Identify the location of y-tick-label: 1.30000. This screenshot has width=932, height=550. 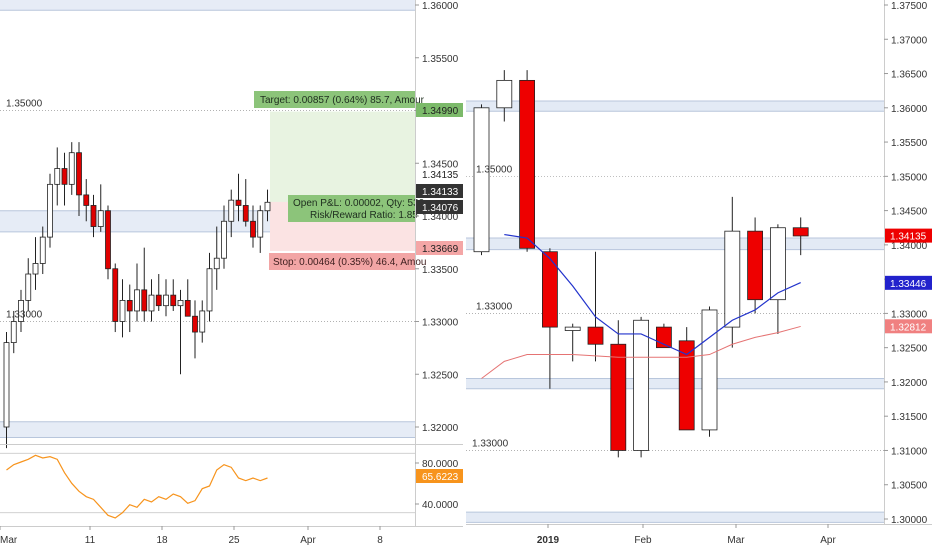
(909, 520).